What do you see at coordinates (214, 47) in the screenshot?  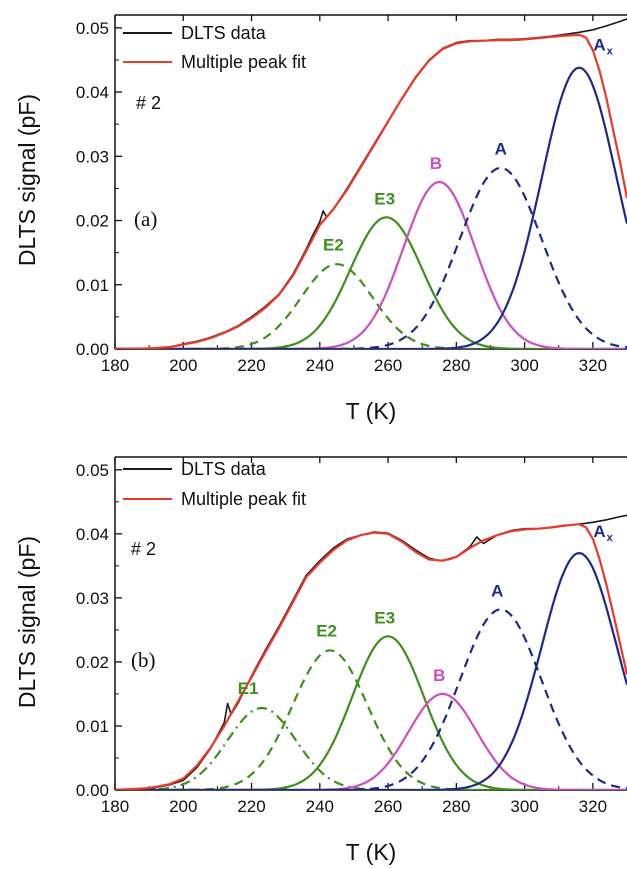 I see `legend-a: DLTS data Multiple peak fit` at bounding box center [214, 47].